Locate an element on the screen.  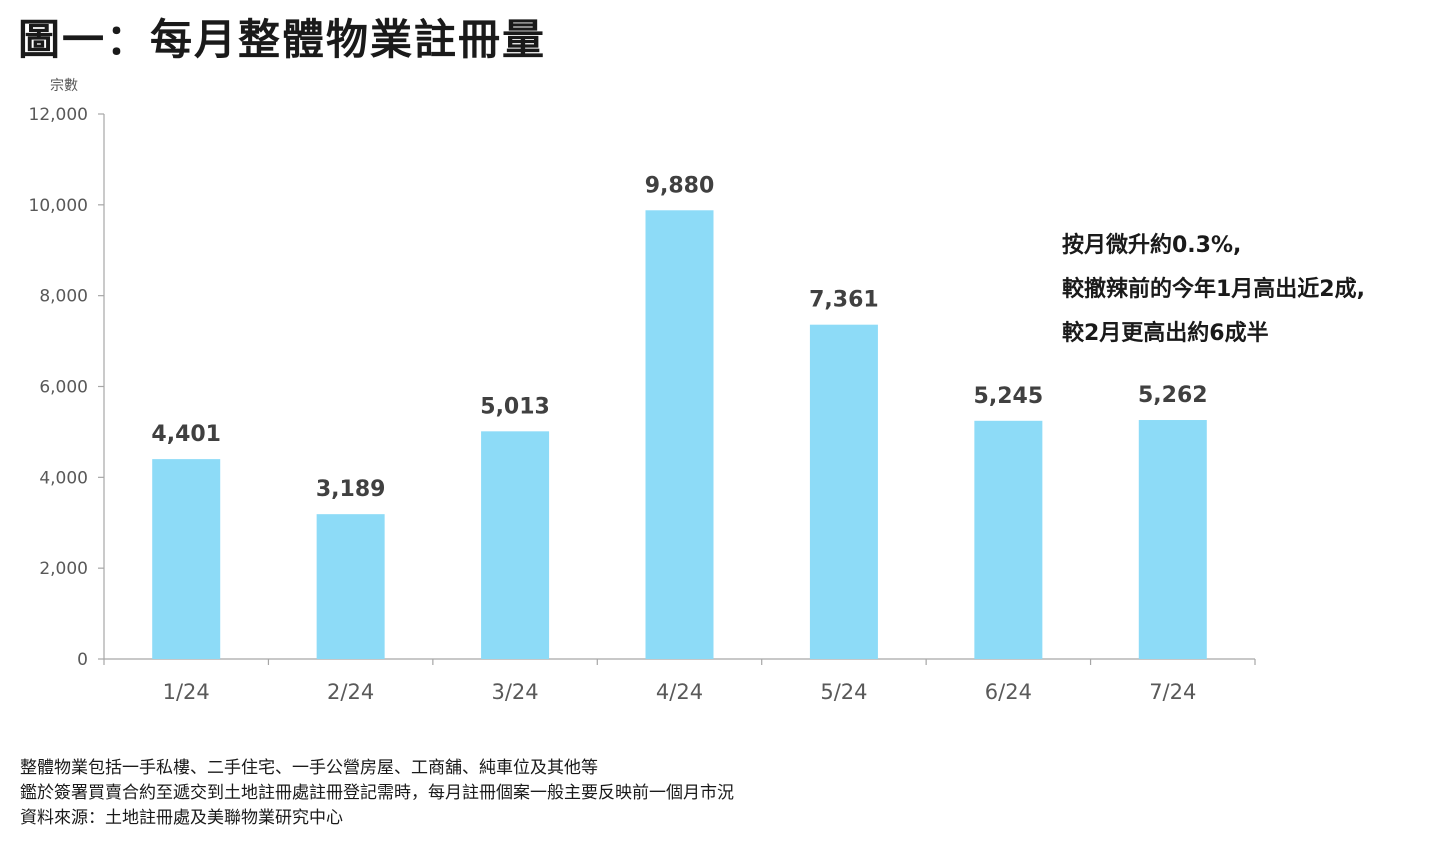
annotation-line: 較2月更高出約6成半 is located at coordinates (1165, 333).